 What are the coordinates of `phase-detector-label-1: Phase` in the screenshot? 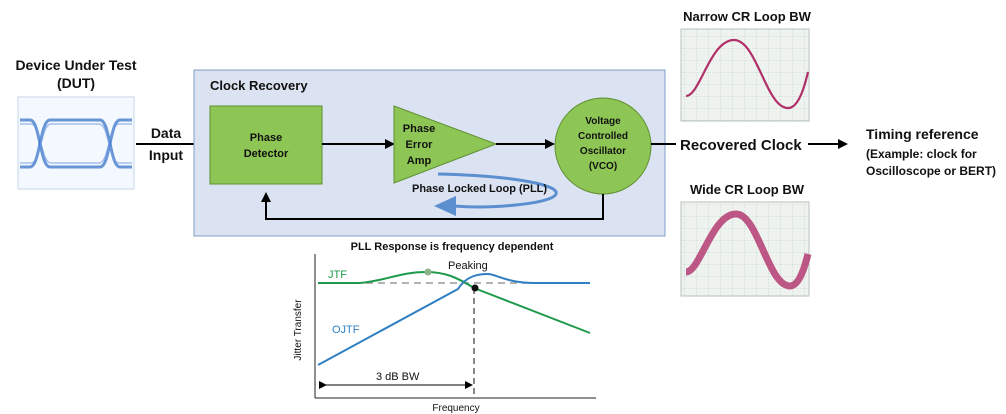 It's located at (266, 138).